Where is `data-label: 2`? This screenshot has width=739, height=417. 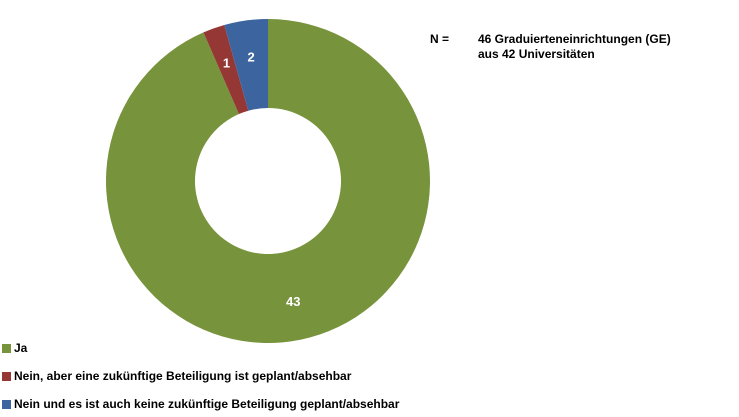 data-label: 2 is located at coordinates (250, 57).